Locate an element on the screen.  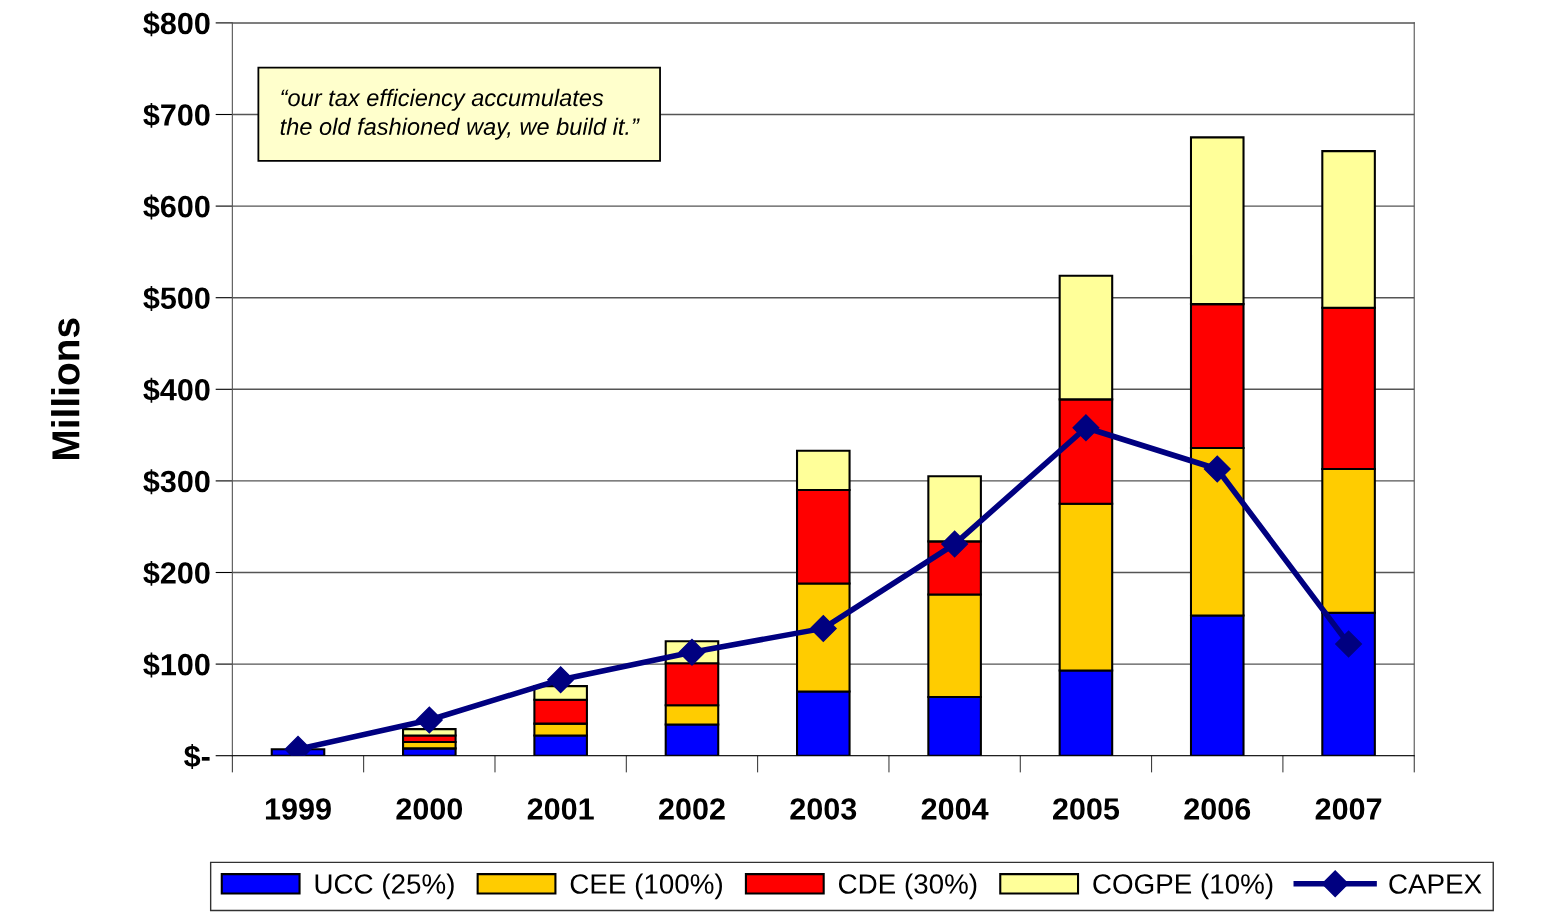
legend-label: COGPE (10%) is located at coordinates (1183, 886).